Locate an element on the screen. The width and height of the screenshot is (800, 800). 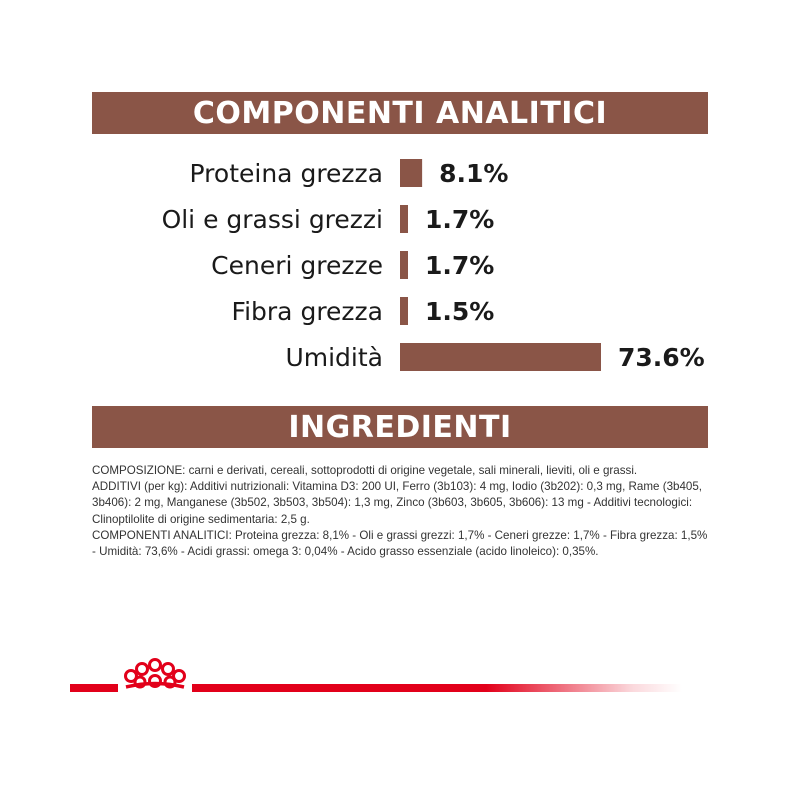
category-label: Proteina grezza is located at coordinates (286, 173).